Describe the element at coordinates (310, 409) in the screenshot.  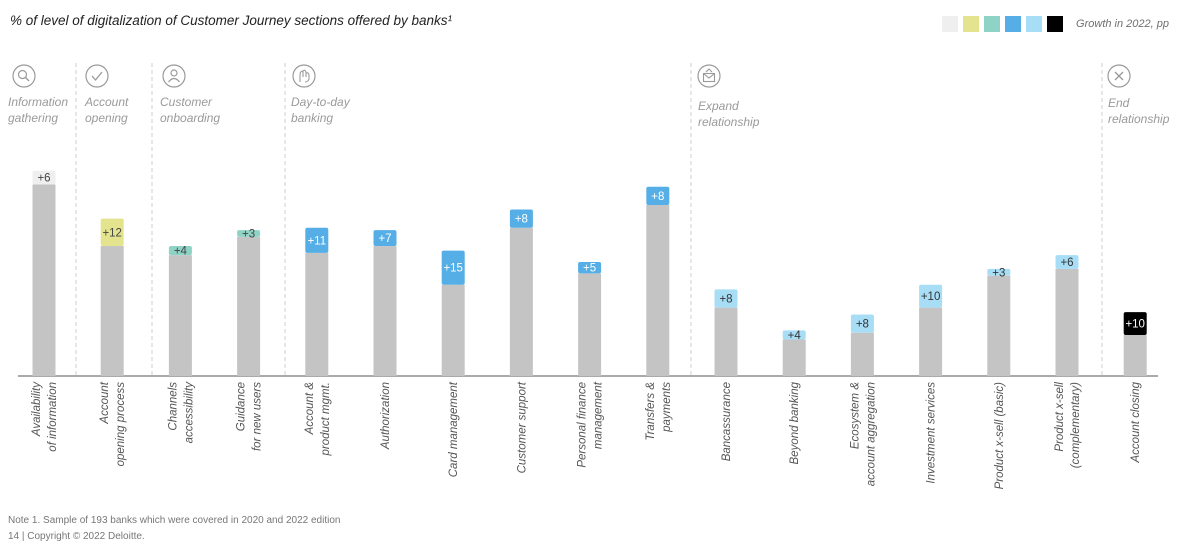
I see `category-label-line: Account &` at that location.